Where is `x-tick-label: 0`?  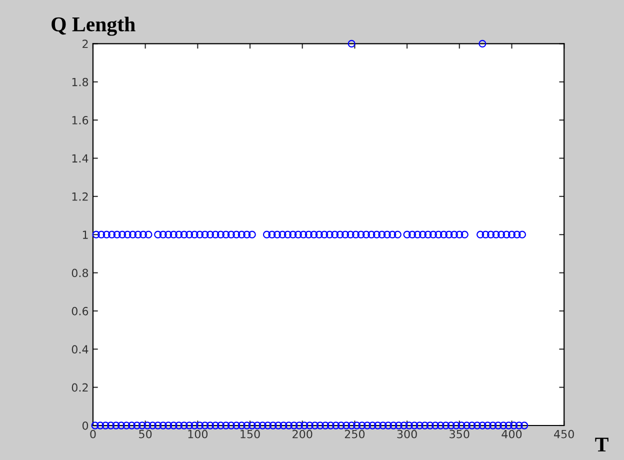 x-tick-label: 0 is located at coordinates (93, 434).